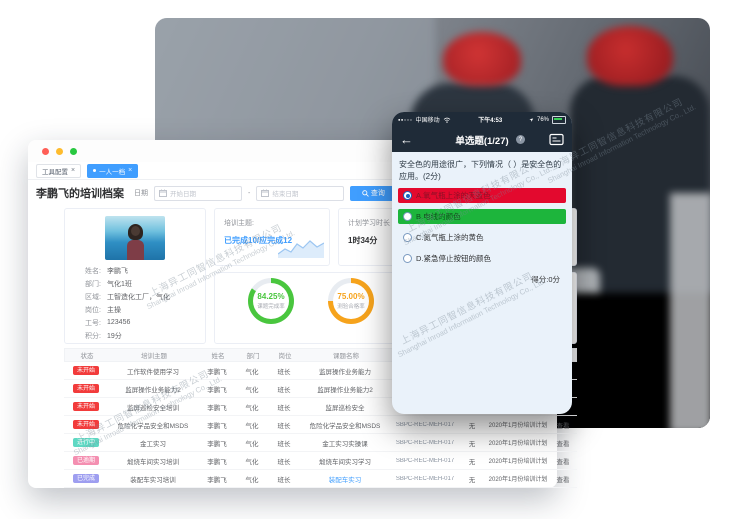 Image resolution: width=738 pixels, height=519 pixels. I want to click on option-text: B.电线的颜色, so click(438, 216).